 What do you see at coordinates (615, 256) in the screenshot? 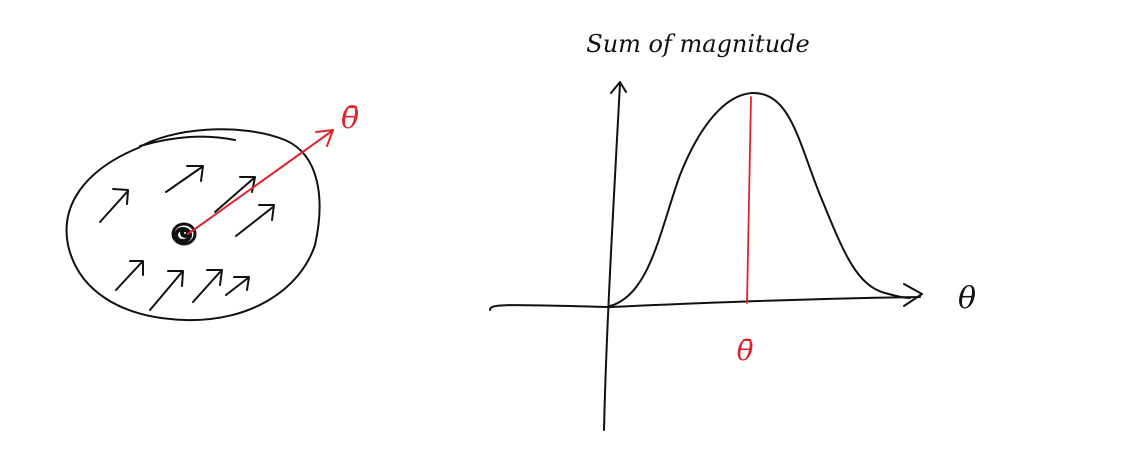
I see `y-axis` at bounding box center [615, 256].